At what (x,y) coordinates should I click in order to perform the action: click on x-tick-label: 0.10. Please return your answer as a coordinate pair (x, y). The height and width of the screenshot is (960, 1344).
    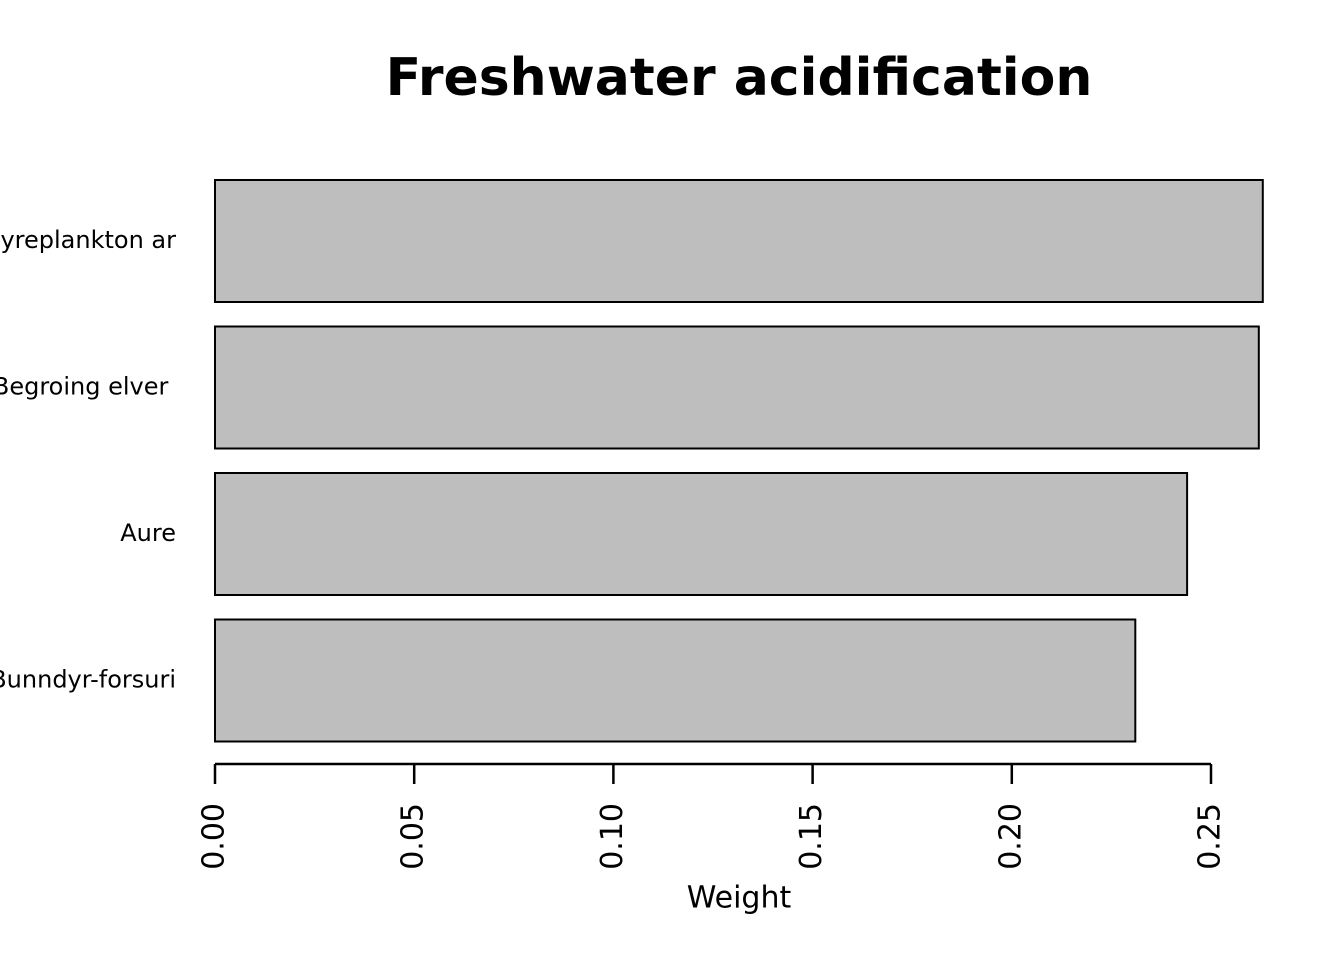
    Looking at the image, I should click on (612, 836).